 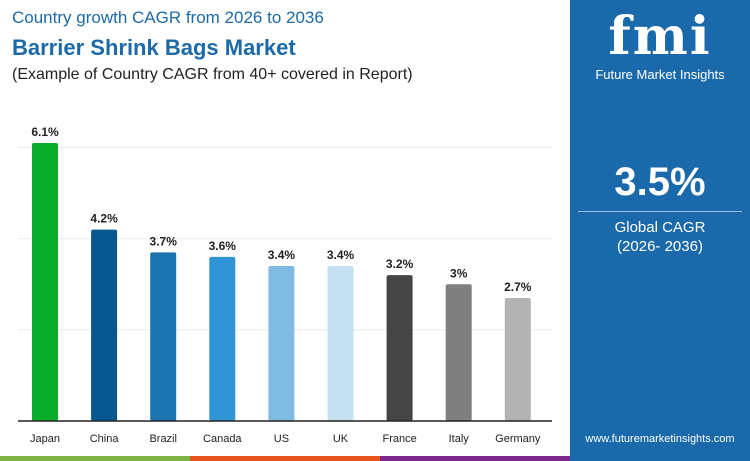 What do you see at coordinates (95, 458) in the screenshot?
I see `stripe-green` at bounding box center [95, 458].